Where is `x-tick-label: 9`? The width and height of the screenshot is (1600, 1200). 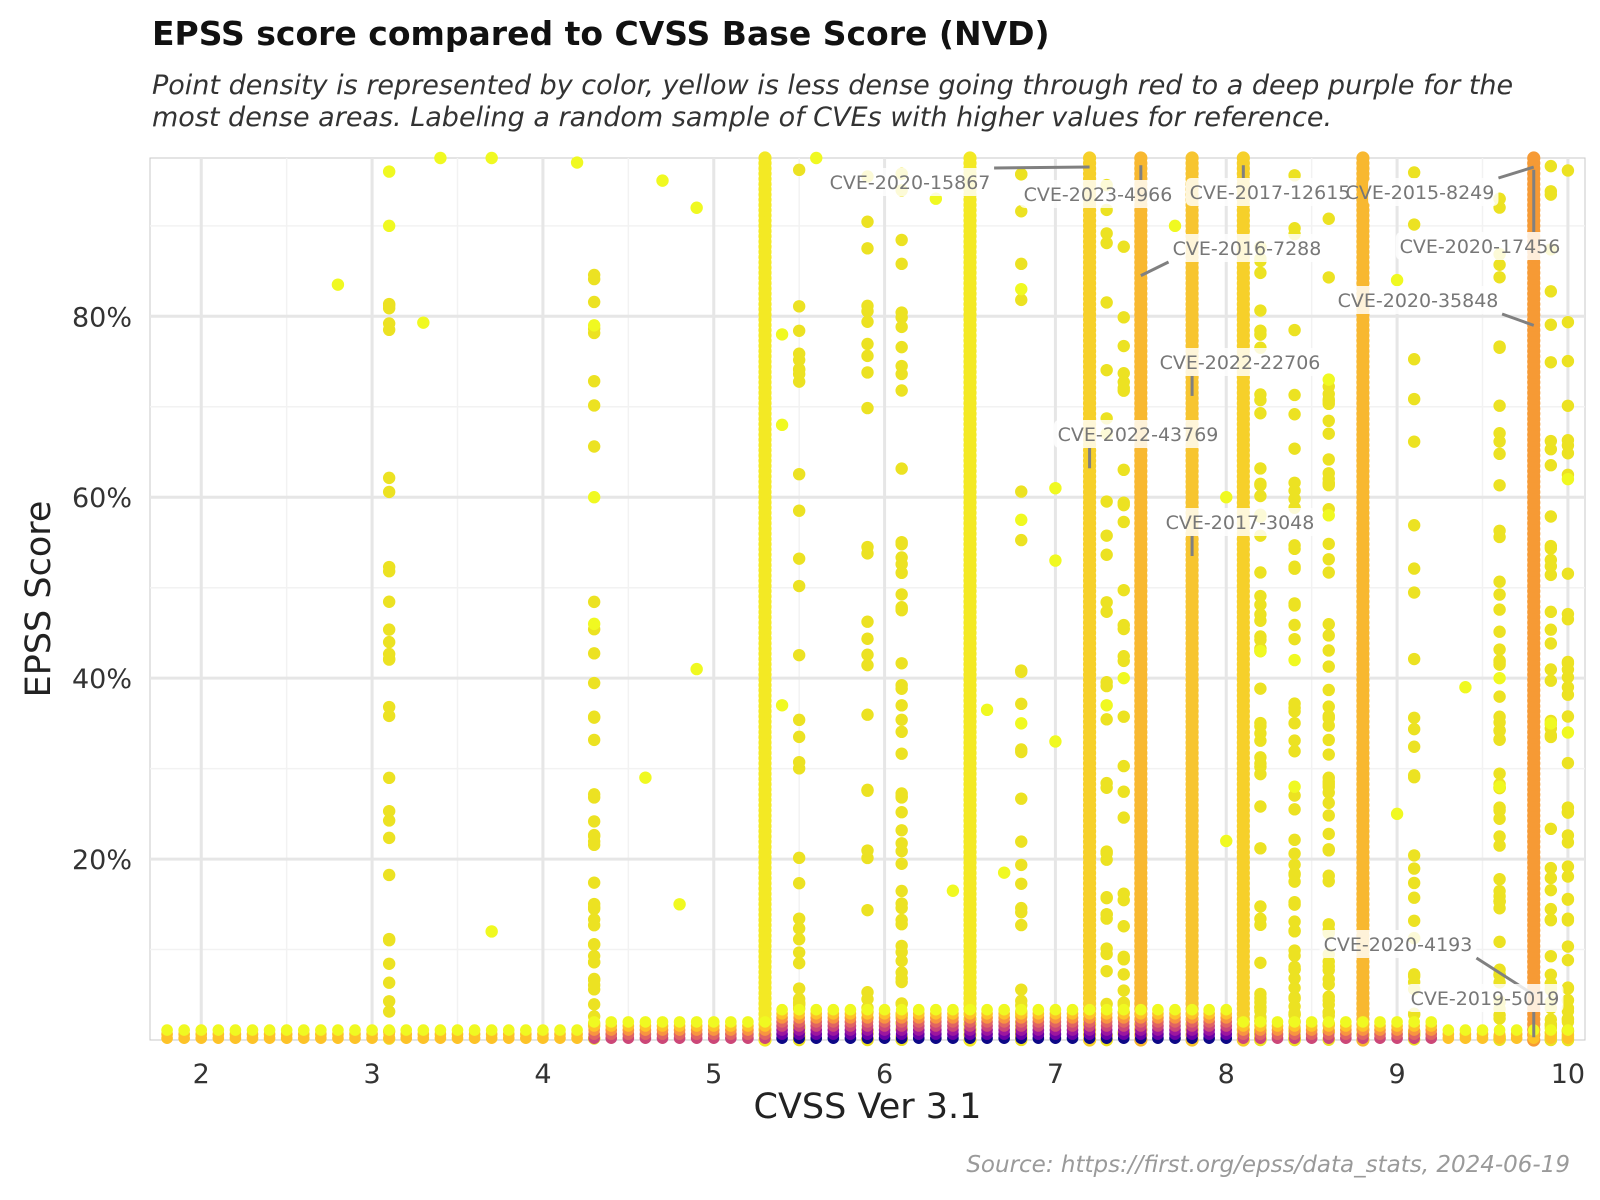 x-tick-label: 9 is located at coordinates (1396, 1074).